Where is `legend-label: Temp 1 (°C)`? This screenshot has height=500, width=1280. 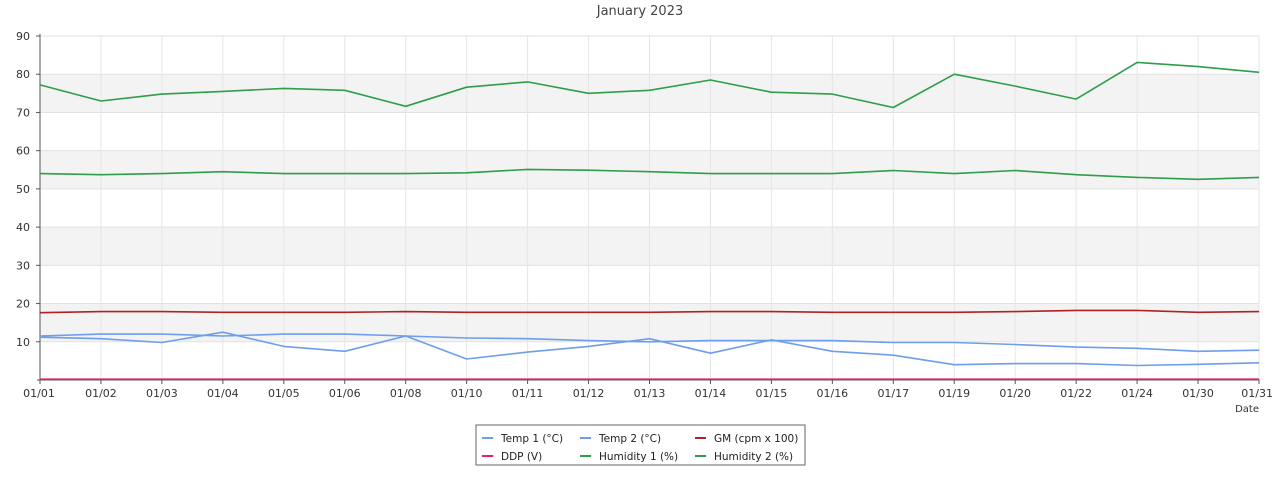 legend-label: Temp 1 (°C) is located at coordinates (531, 439).